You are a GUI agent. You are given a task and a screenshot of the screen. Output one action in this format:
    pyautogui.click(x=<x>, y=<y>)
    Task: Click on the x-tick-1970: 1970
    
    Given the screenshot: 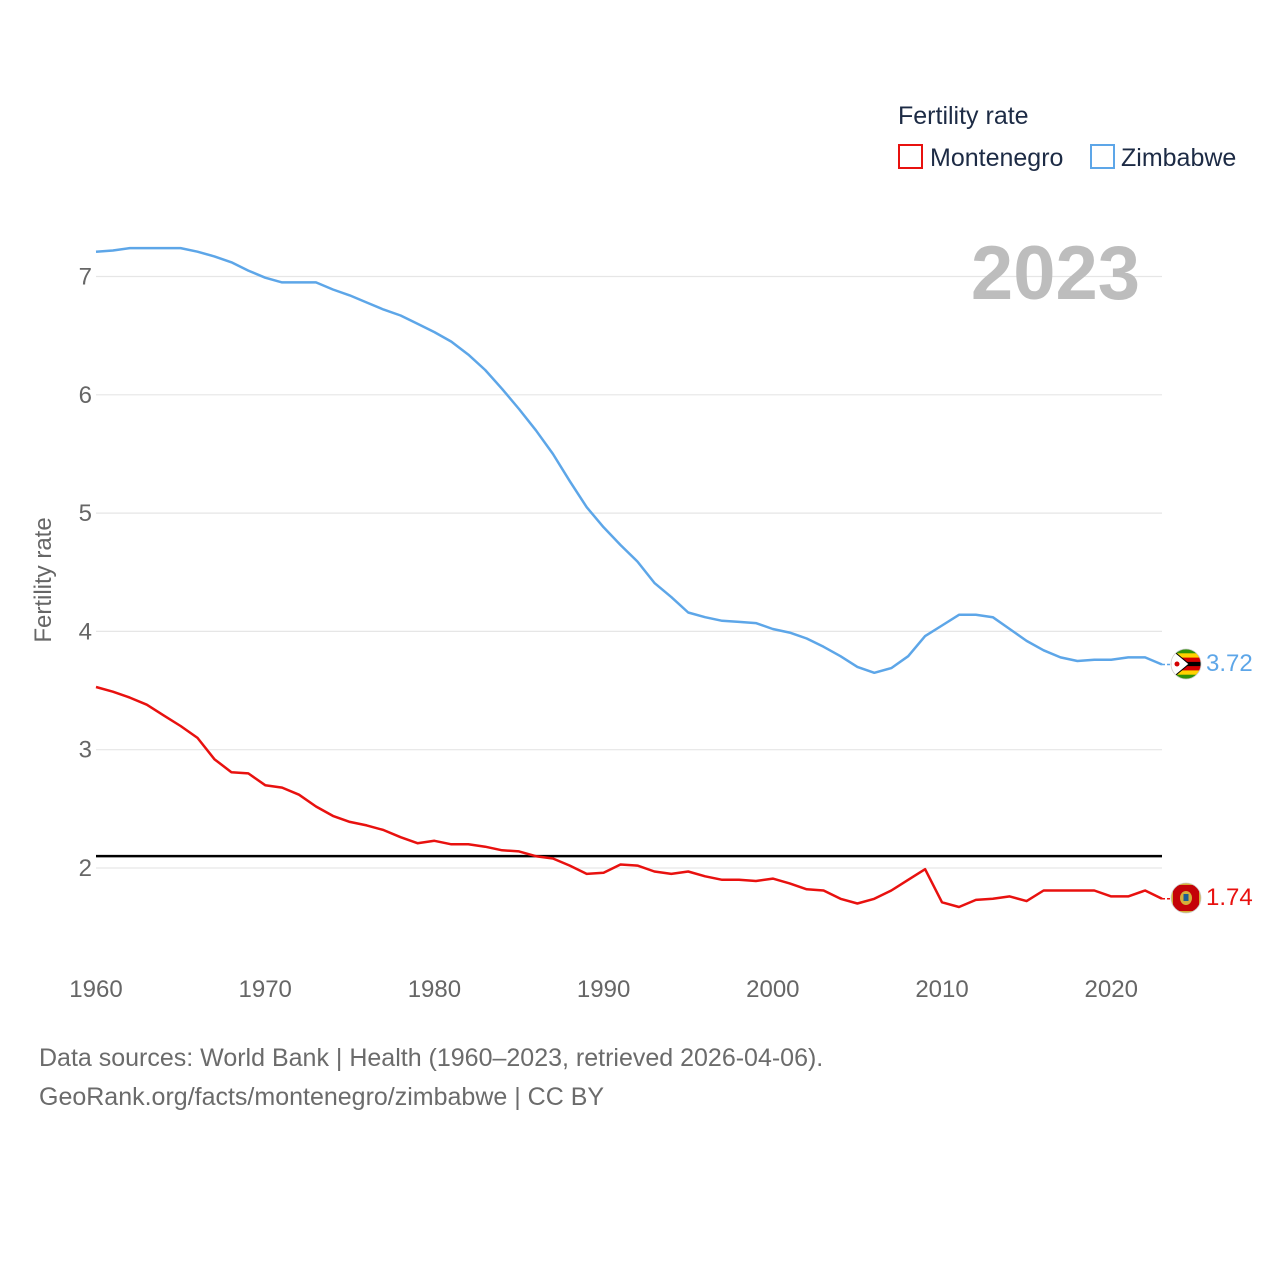 What is the action you would take?
    pyautogui.click(x=265, y=989)
    